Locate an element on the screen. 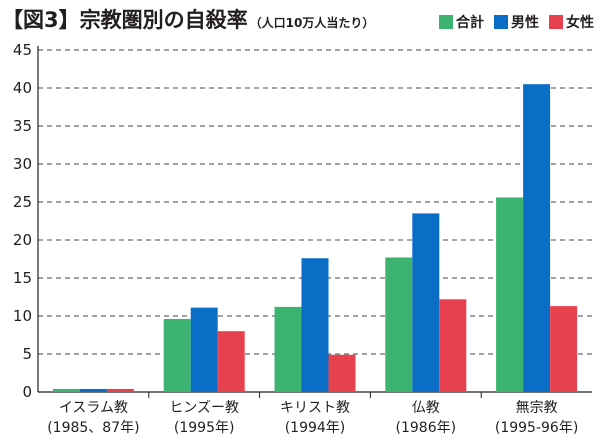  legend-label: 女性 is located at coordinates (580, 23).